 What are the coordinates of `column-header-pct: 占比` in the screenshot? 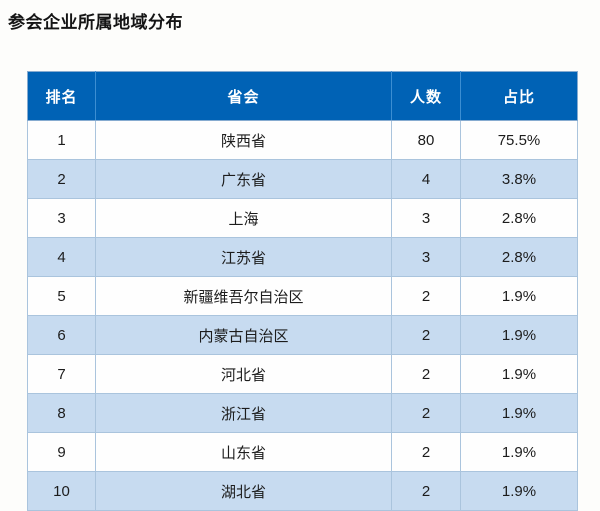 It's located at (519, 96).